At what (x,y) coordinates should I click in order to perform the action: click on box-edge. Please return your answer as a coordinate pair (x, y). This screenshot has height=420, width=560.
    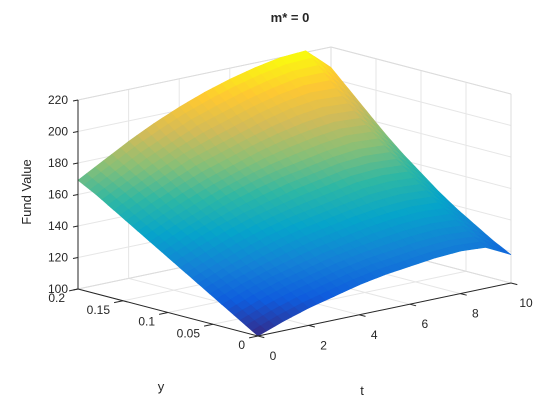
    Looking at the image, I should click on (421, 70).